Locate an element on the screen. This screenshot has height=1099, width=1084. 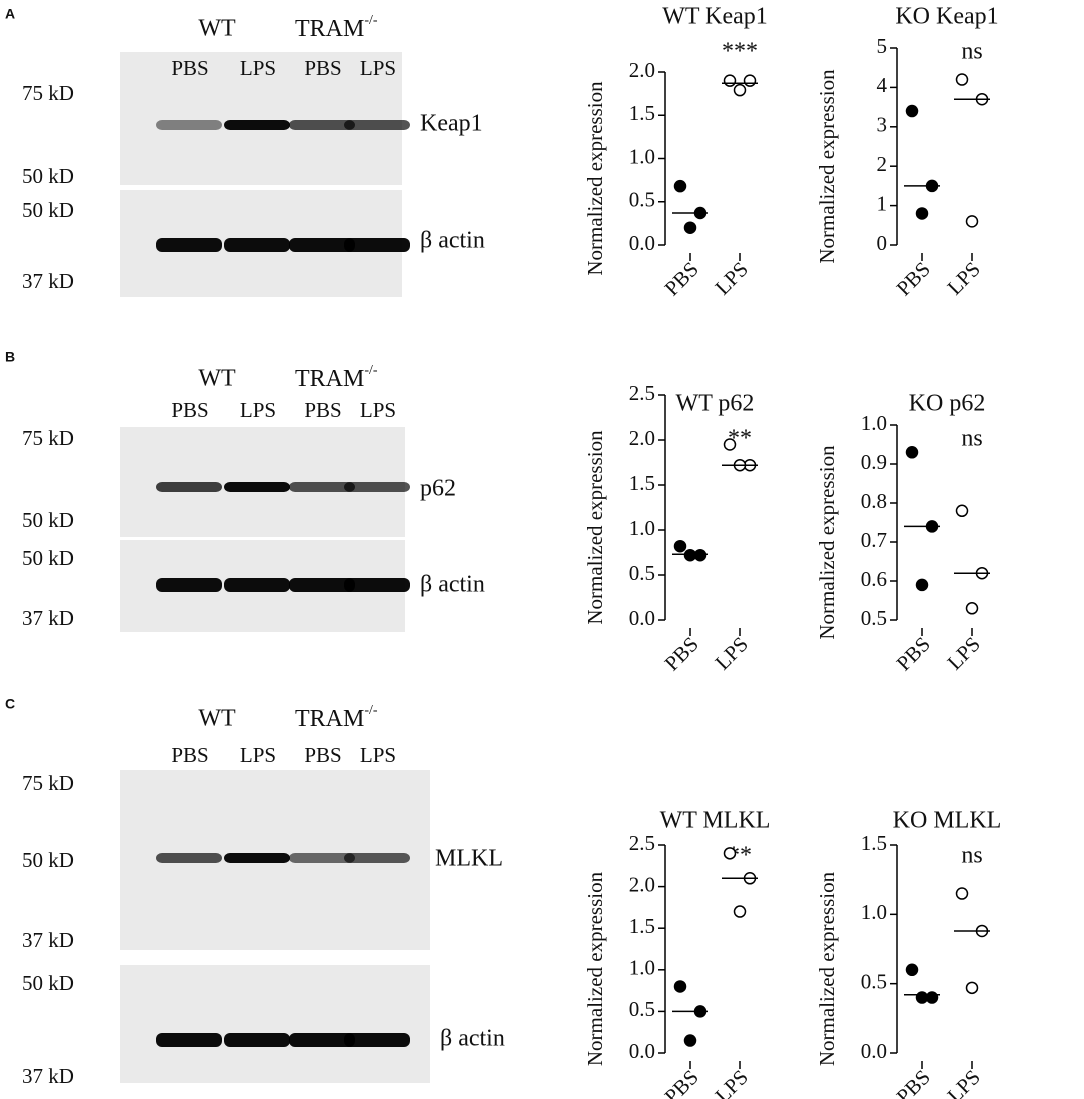
y-tick-label: 1 is located at coordinates (882, 203).